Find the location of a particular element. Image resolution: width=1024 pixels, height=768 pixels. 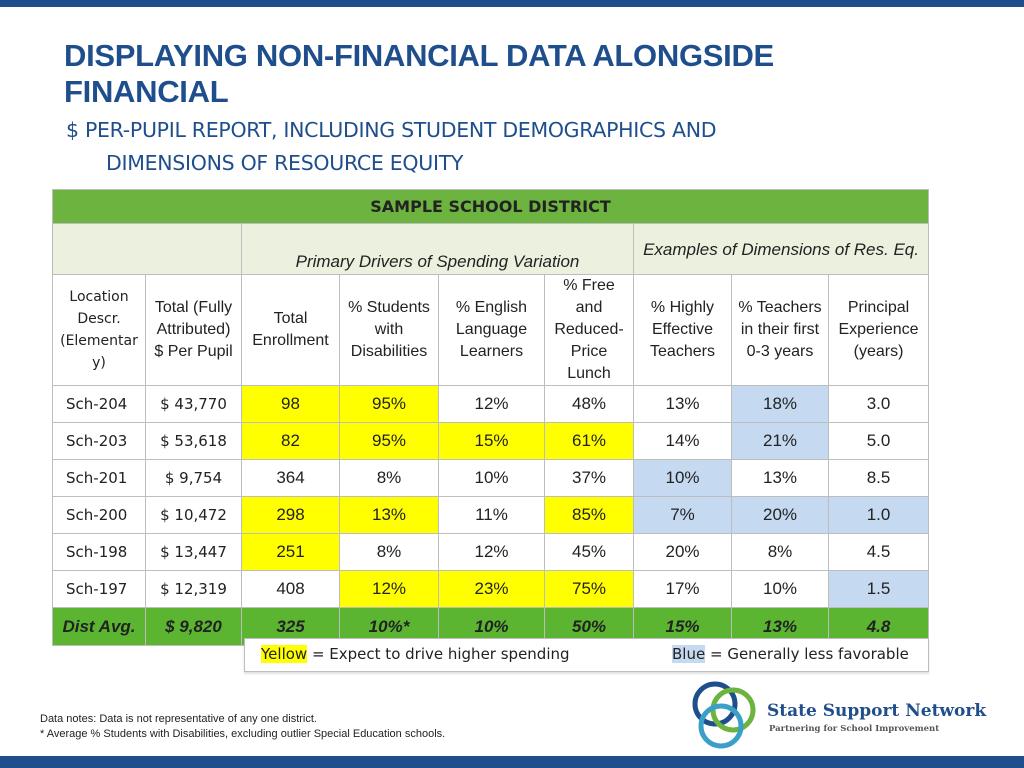

table-row: Sch-204 $ 43,770 98 95% 12% 48% 13% 18% 3.0 is located at coordinates (491, 404).